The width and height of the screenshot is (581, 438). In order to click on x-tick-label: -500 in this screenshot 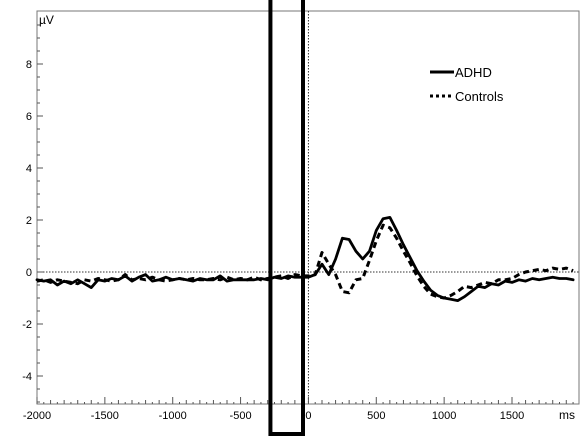, I will do `click(241, 416)`.